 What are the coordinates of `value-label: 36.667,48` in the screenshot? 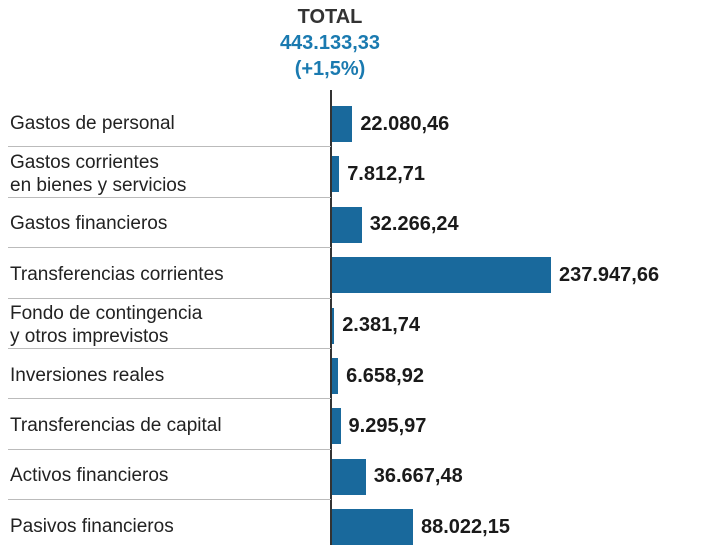 It's located at (418, 476).